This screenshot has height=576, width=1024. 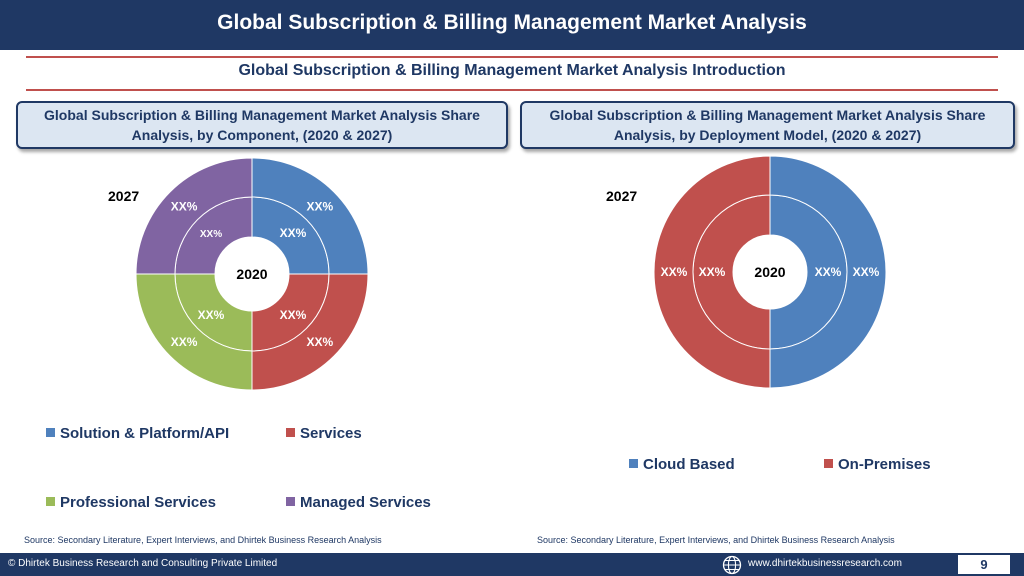 I want to click on legend-item-solution-platform: Solution & Platform/API, so click(x=137, y=433).